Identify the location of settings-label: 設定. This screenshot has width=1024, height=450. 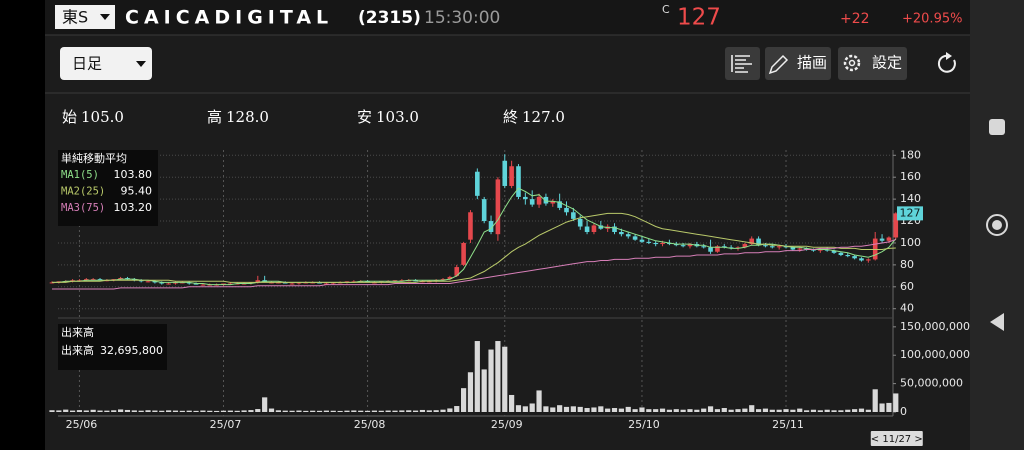
(887, 63).